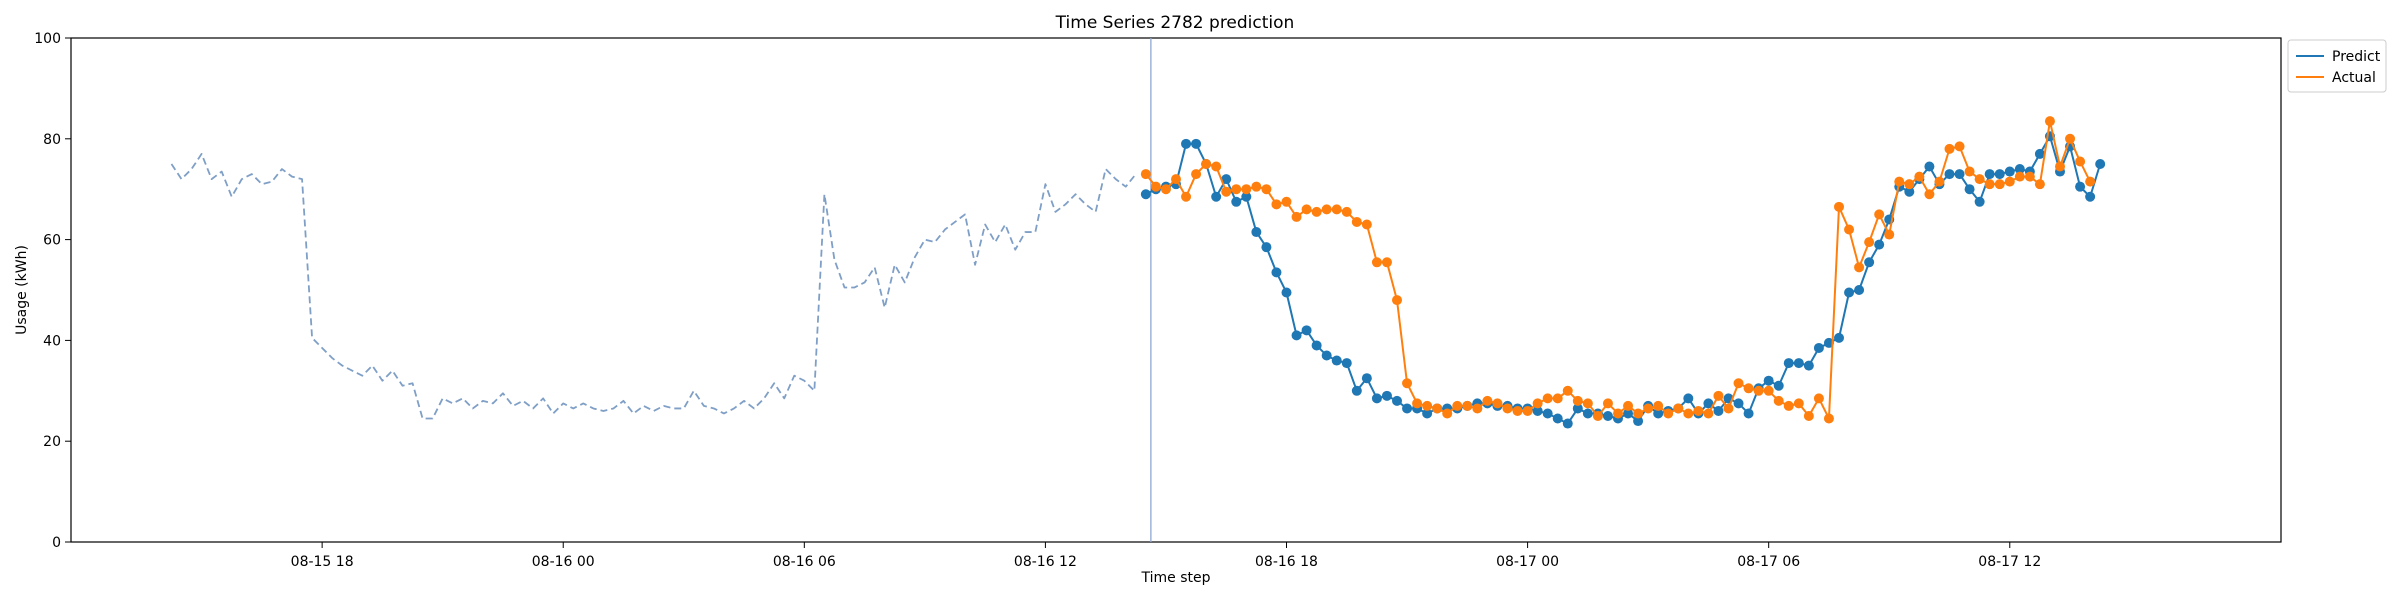 The height and width of the screenshot is (600, 2400). Describe the element at coordinates (47, 39) in the screenshot. I see `y-tick-label: 100` at that location.